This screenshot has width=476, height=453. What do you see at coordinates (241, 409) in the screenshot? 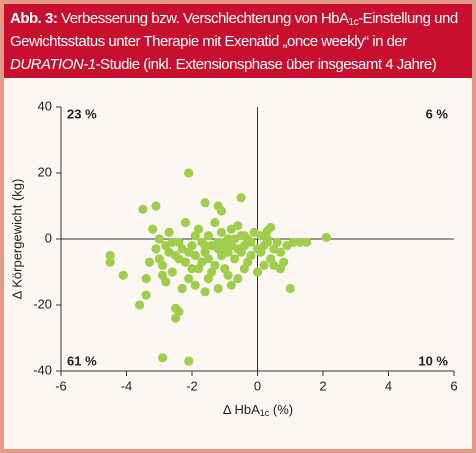
I see `x-label-text: Δ HbA` at bounding box center [241, 409].